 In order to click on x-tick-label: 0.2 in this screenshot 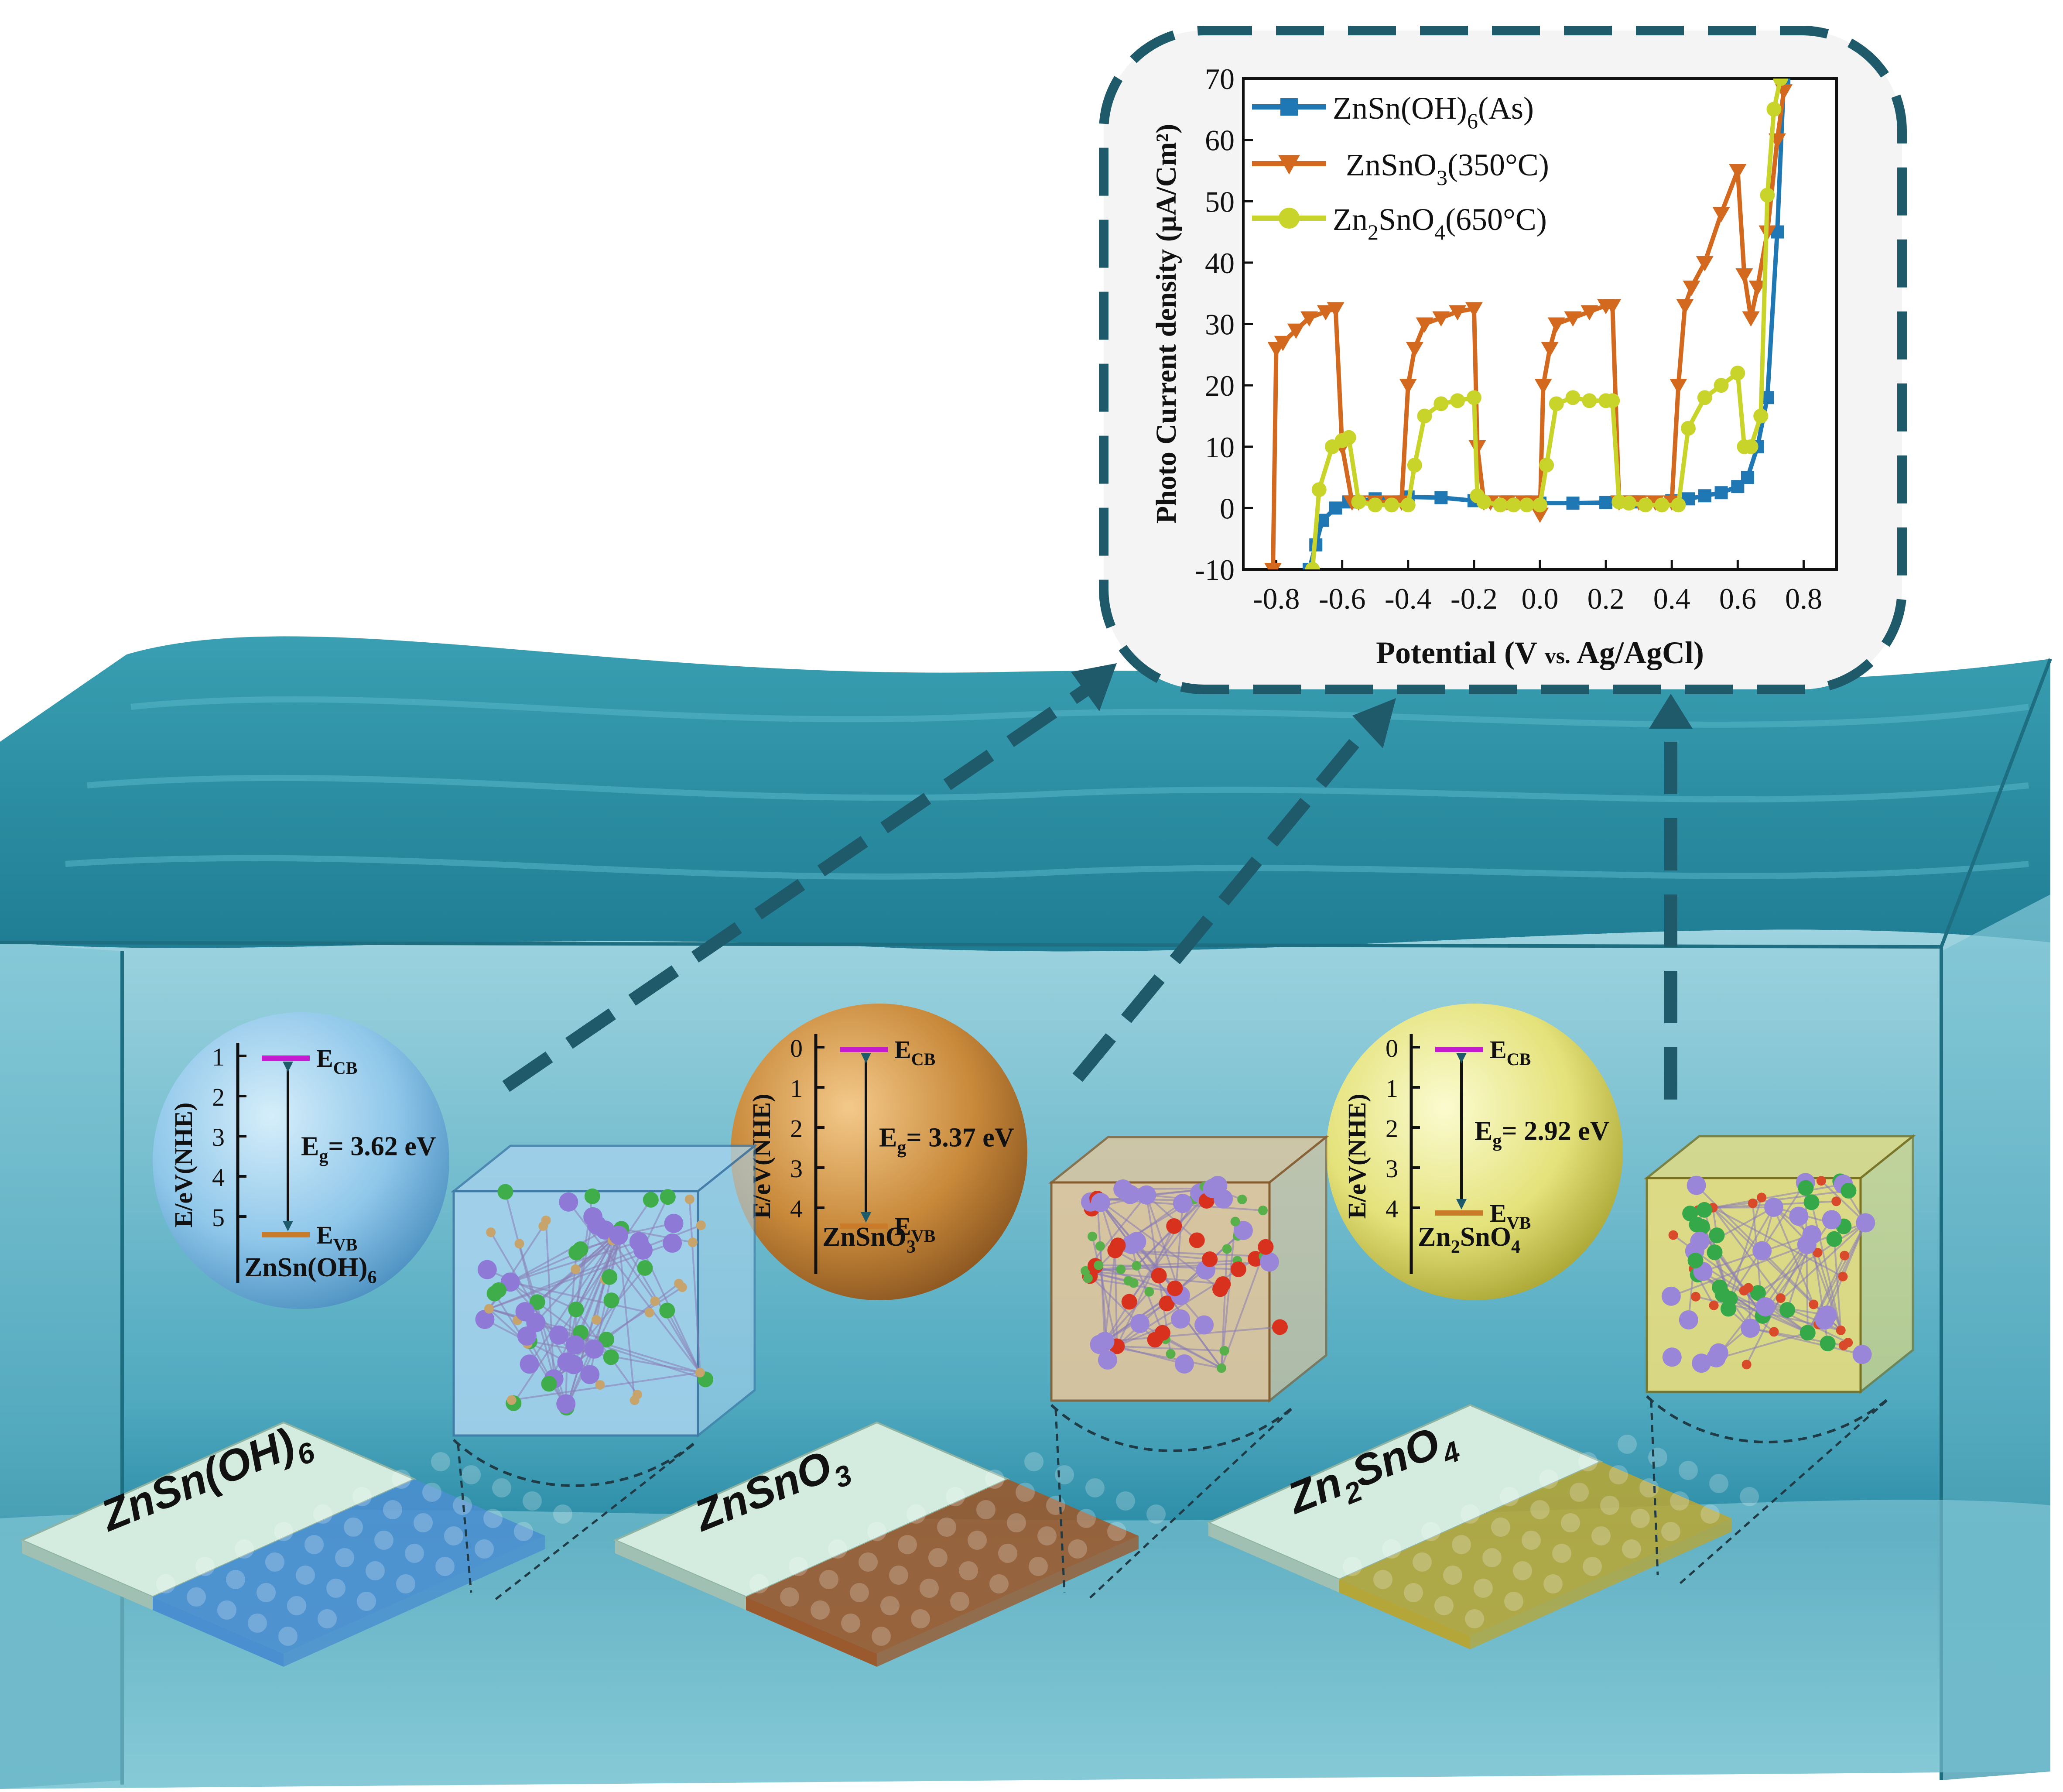, I will do `click(1606, 598)`.